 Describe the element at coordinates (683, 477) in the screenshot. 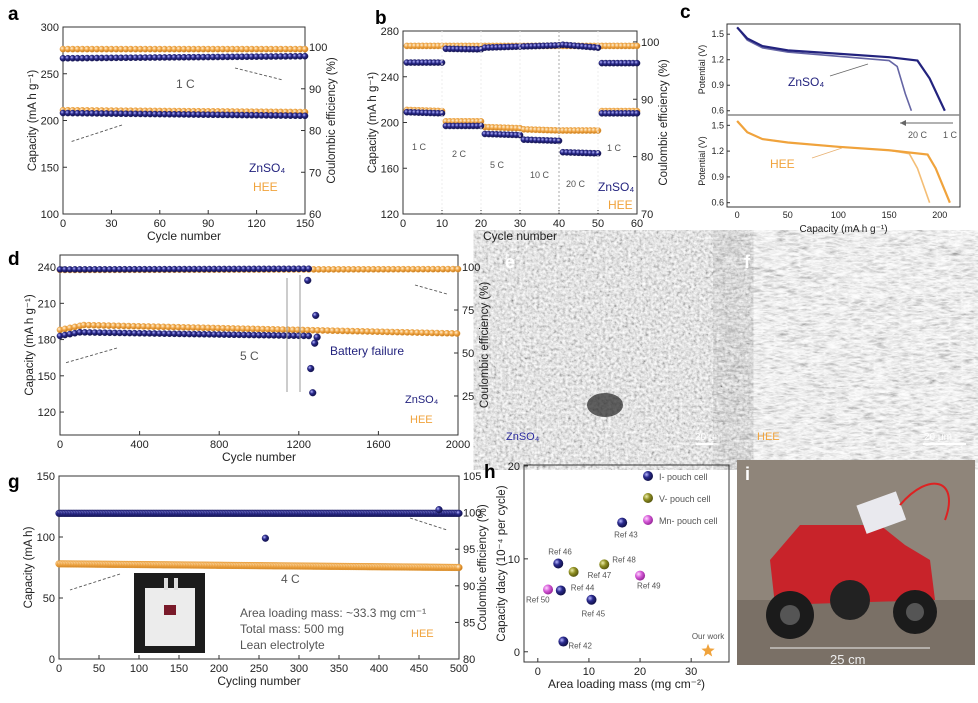

I see `legend-label: I- pouch cell` at that location.